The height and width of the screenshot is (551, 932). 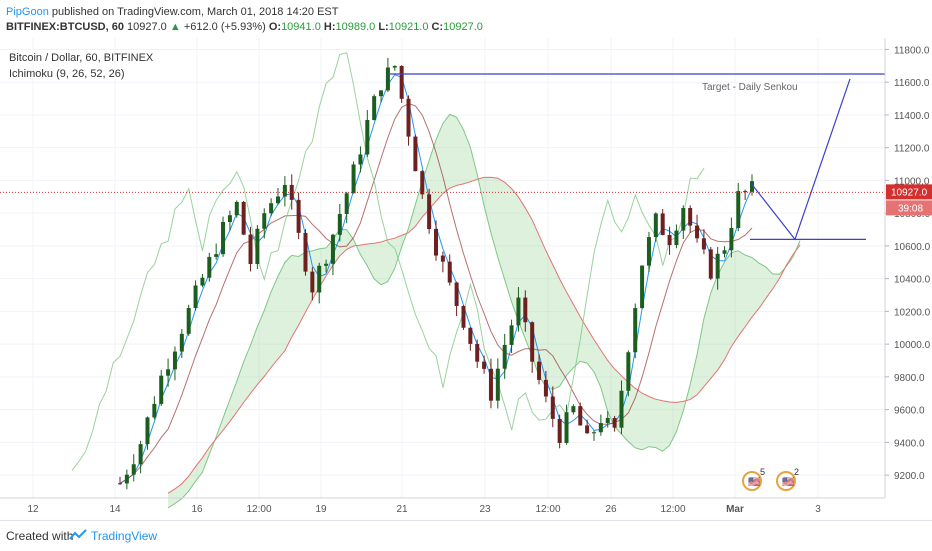 What do you see at coordinates (796, 472) in the screenshot?
I see `event-badge-2-count: 2` at bounding box center [796, 472].